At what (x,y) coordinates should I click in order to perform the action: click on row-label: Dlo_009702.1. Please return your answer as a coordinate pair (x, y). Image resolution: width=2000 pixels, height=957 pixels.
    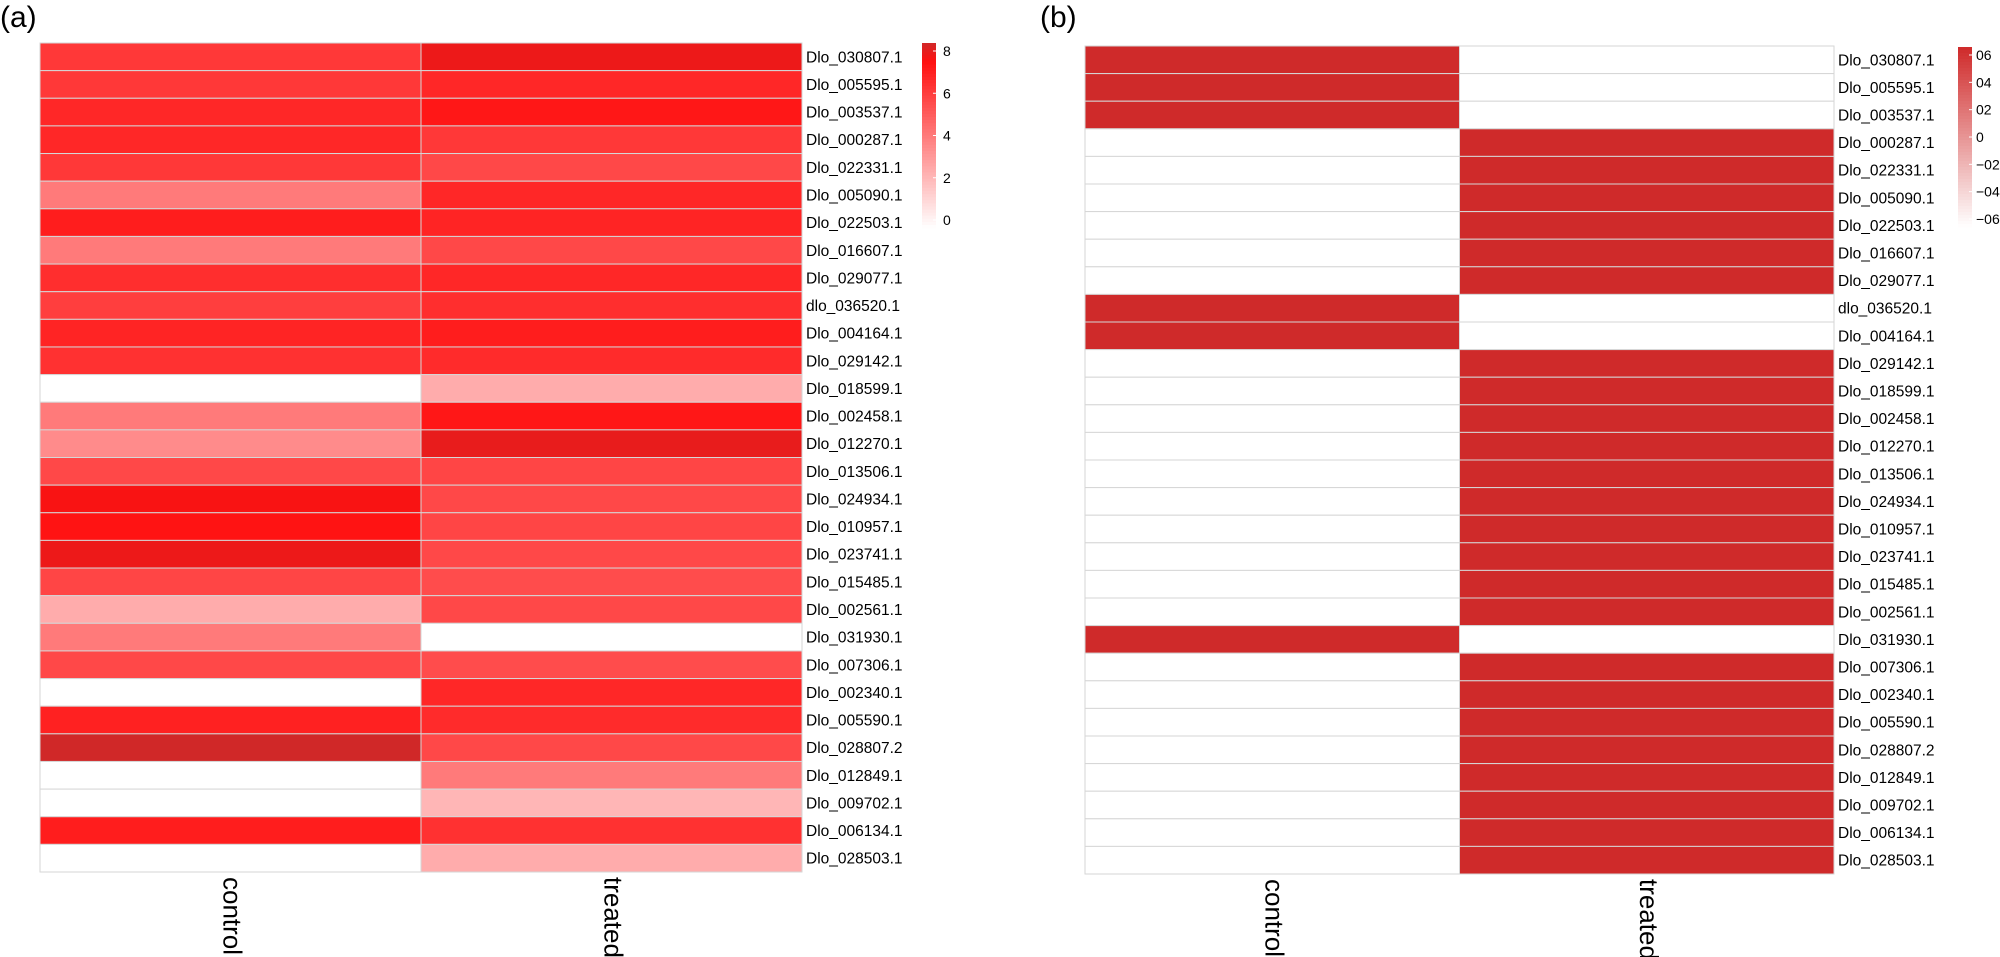
    Looking at the image, I should click on (854, 803).